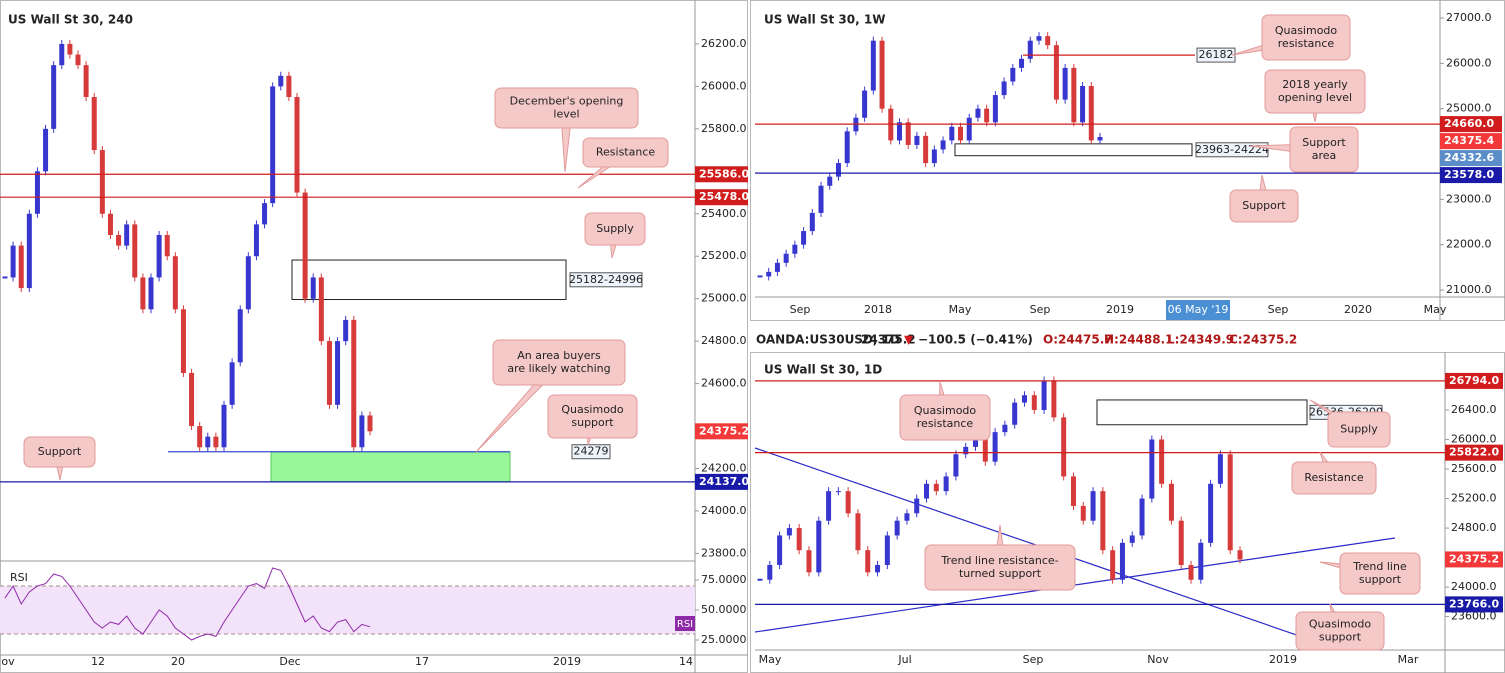 The height and width of the screenshot is (673, 1505). Describe the element at coordinates (1474, 586) in the screenshot. I see `y-tick-label: 24000.0` at that location.